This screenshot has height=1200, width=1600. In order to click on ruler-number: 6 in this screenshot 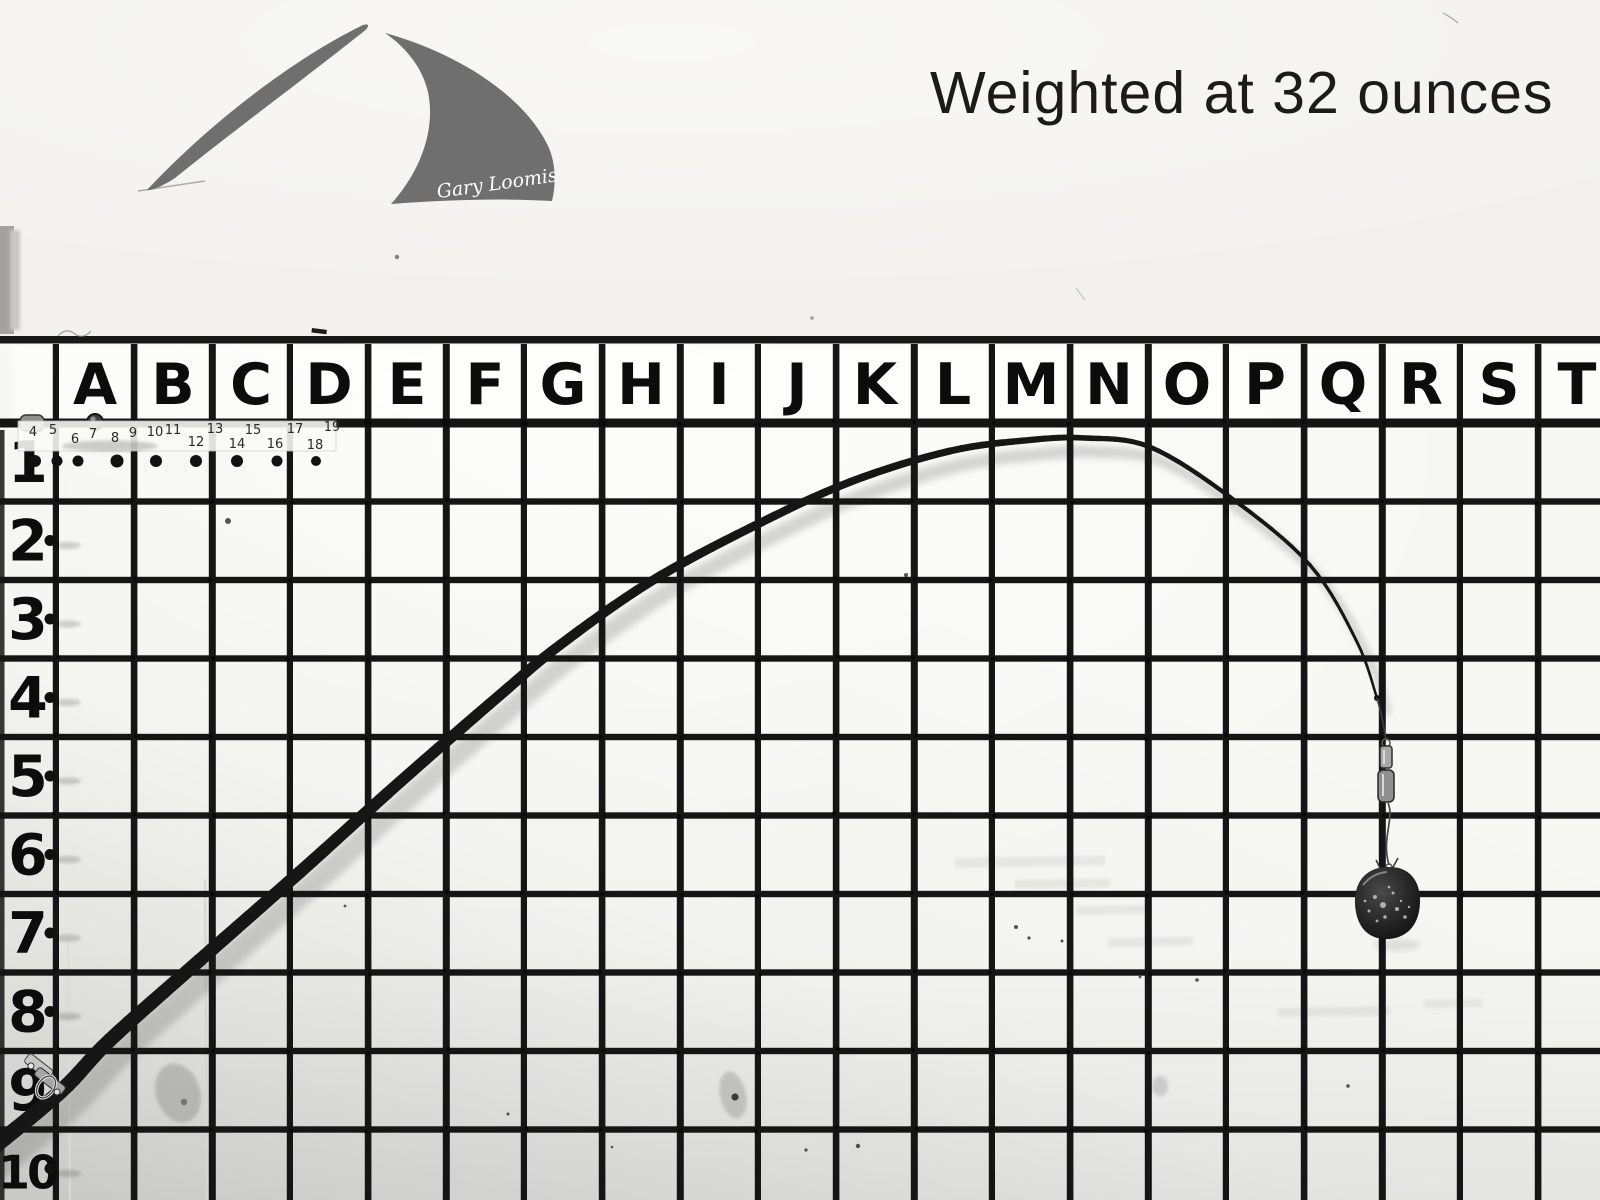, I will do `click(75, 439)`.